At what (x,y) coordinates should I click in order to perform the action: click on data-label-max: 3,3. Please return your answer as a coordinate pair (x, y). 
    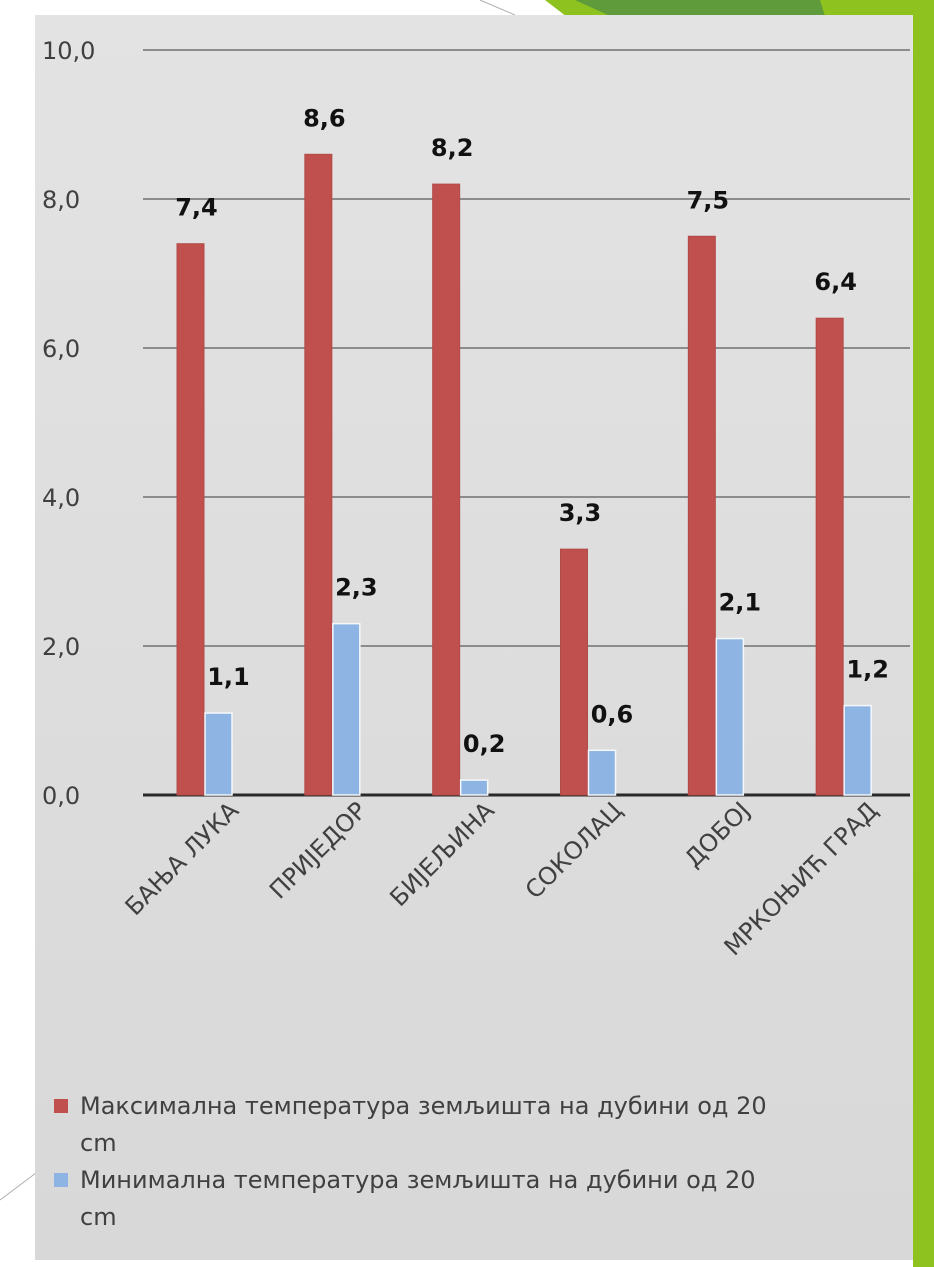
    Looking at the image, I should click on (580, 513).